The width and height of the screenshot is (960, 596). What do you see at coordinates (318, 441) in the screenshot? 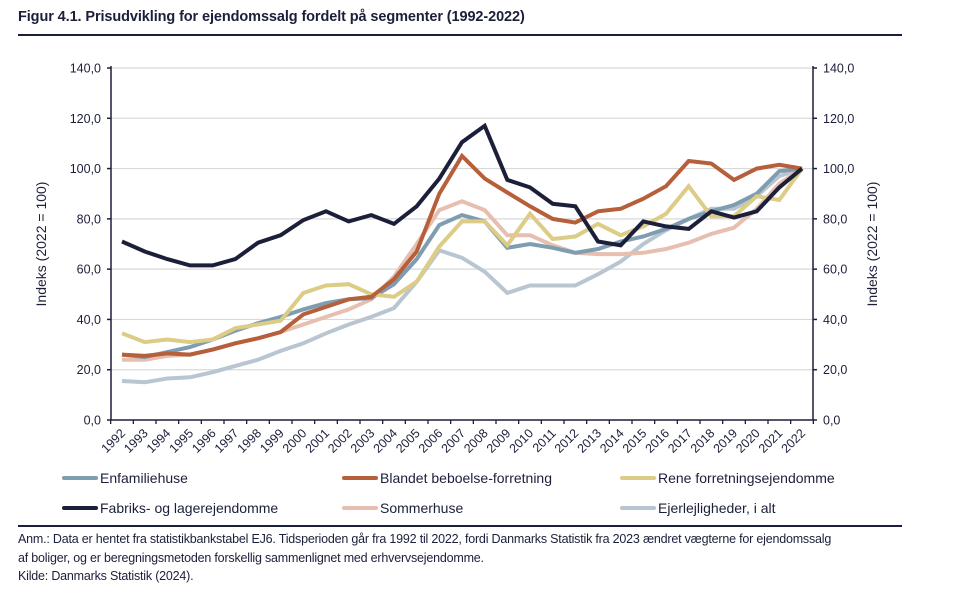
I see `x-tick-label: 2001` at bounding box center [318, 441].